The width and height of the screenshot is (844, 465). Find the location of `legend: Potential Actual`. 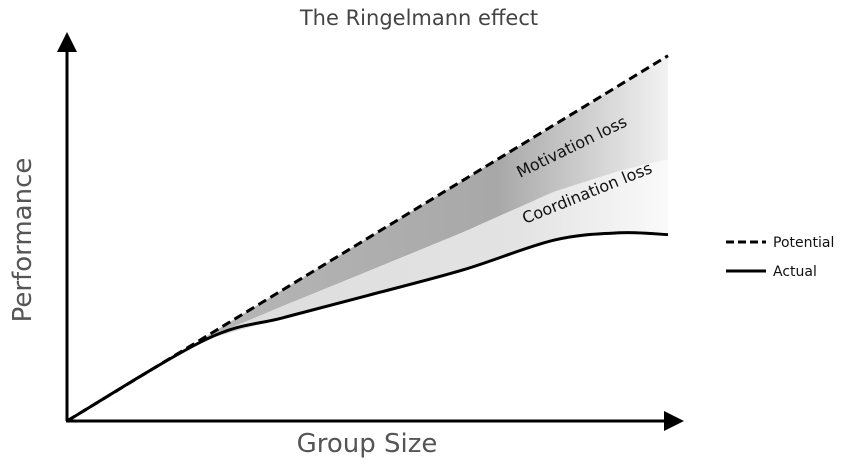

legend: Potential Actual is located at coordinates (780, 257).